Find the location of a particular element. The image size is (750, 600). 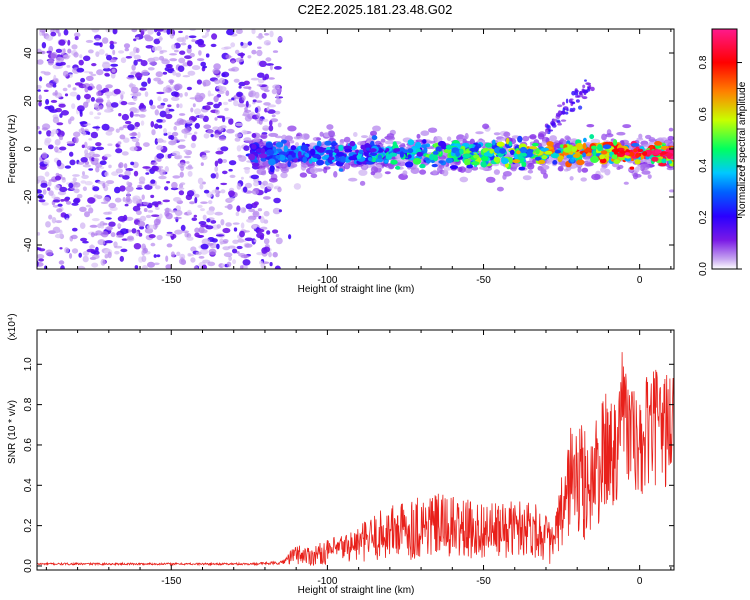

snr-y-label: SNR (10 * v/v) is located at coordinates (12, 432).